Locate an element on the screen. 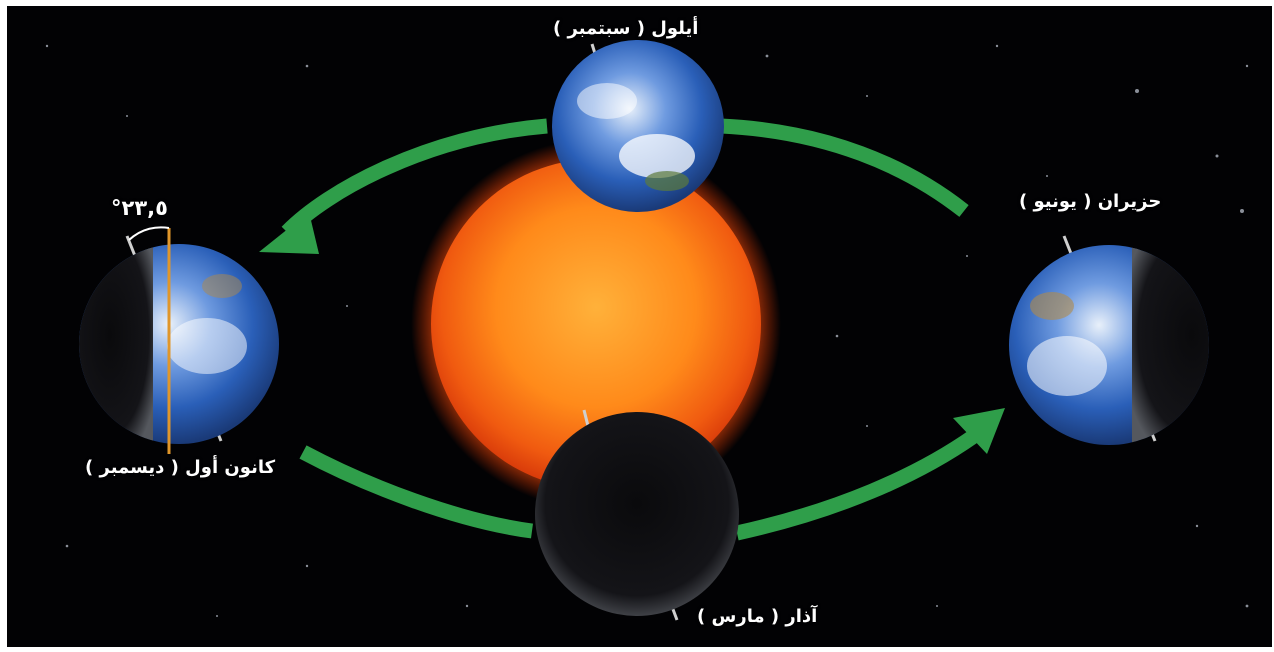 The height and width of the screenshot is (652, 1274). arrowhead-dec is located at coordinates (289, 233).